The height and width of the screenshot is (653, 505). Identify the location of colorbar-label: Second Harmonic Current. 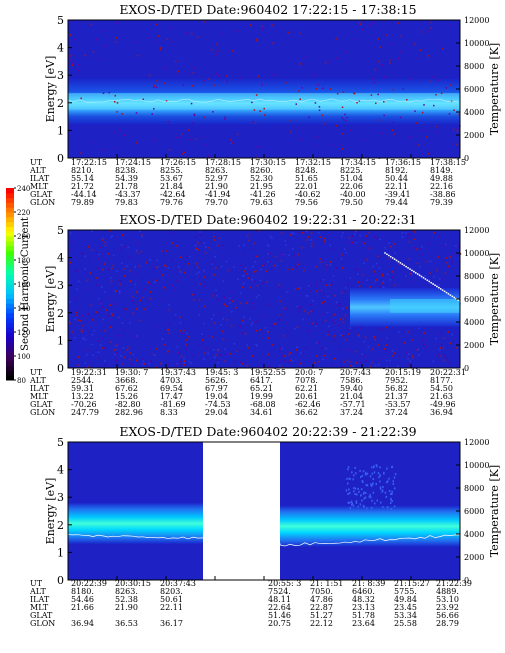
(25, 284).